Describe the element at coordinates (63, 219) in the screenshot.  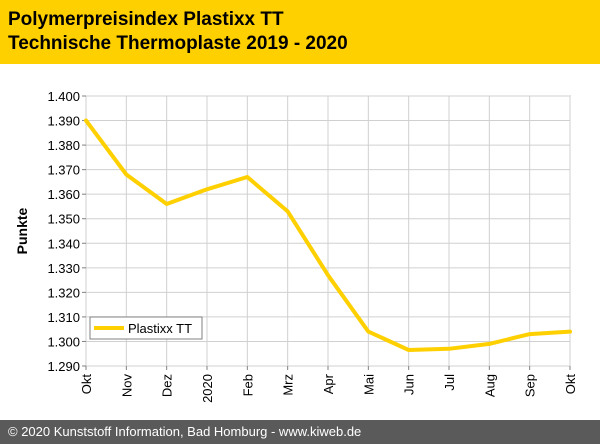
I see `y-tick-label: 1.350` at that location.